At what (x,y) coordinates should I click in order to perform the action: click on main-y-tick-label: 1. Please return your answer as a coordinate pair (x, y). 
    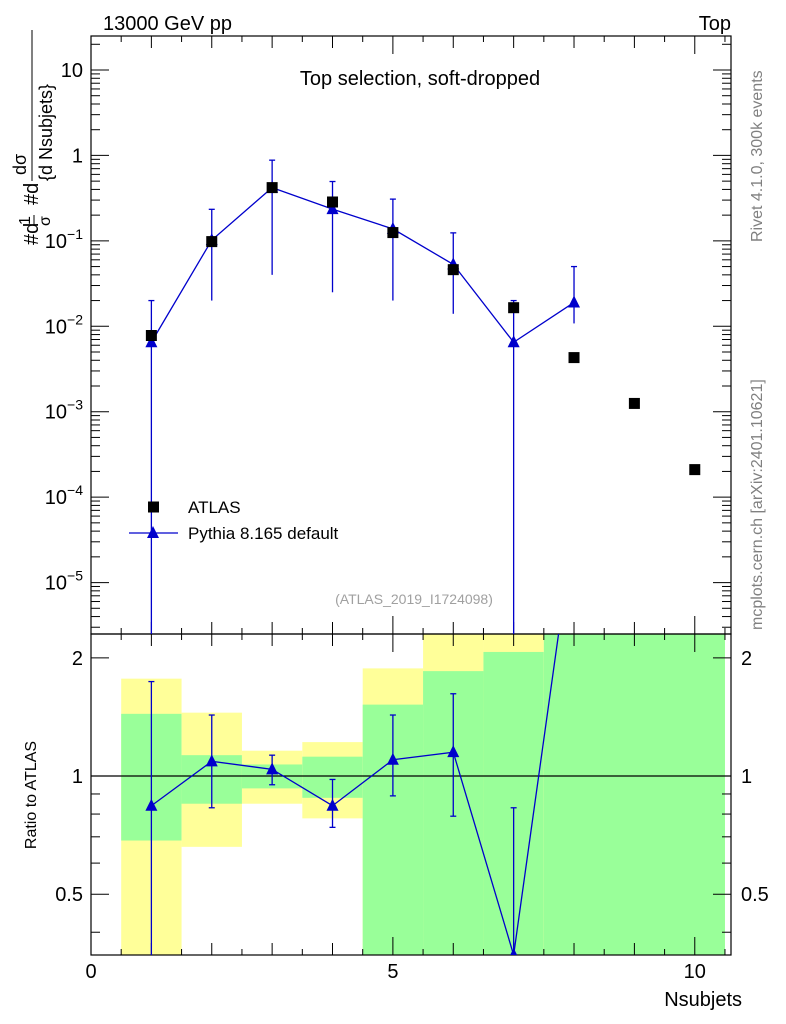
    Looking at the image, I should click on (77, 156).